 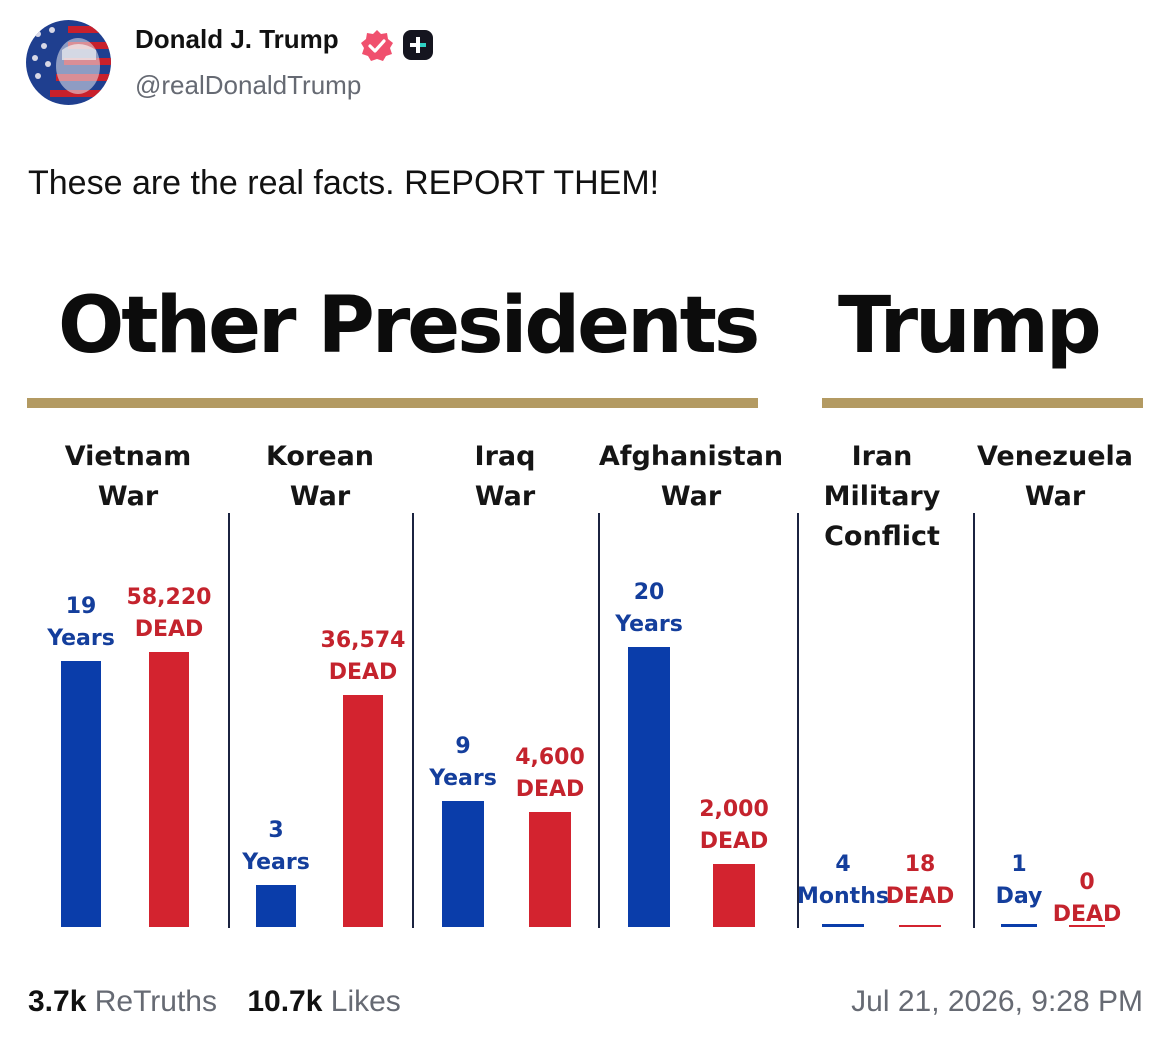 I want to click on likes-count: 10.7k, so click(x=285, y=1001).